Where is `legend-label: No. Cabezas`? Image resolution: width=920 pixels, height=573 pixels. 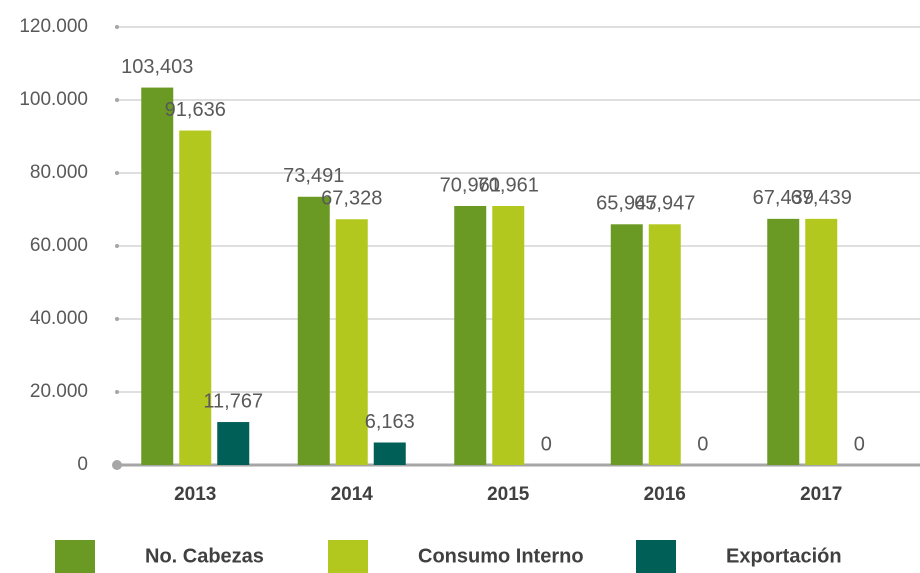 legend-label: No. Cabezas is located at coordinates (204, 556).